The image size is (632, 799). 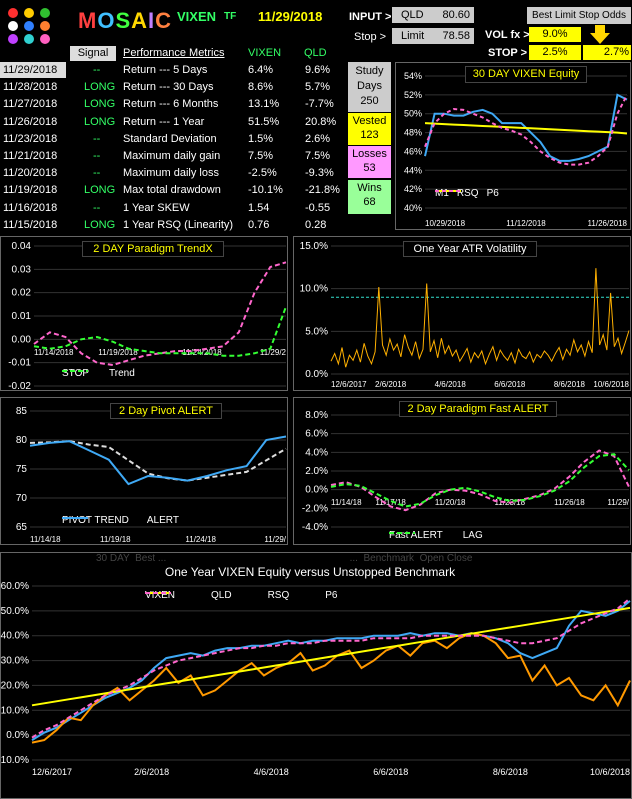 I want to click on y-tick-label: 40.0%, so click(x=15, y=636).